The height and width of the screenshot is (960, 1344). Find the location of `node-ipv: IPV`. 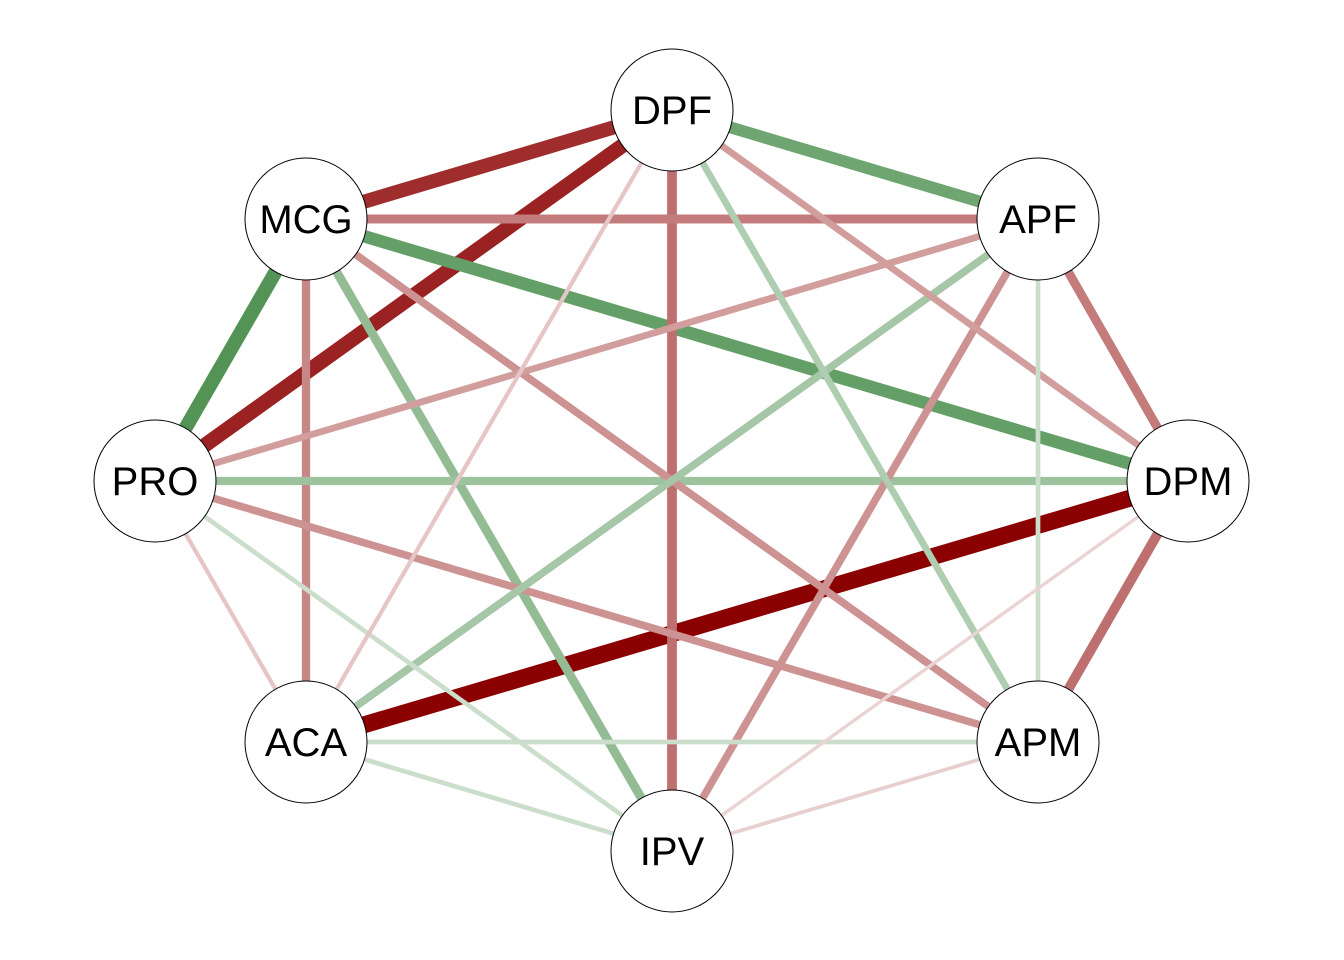

node-ipv: IPV is located at coordinates (672, 851).